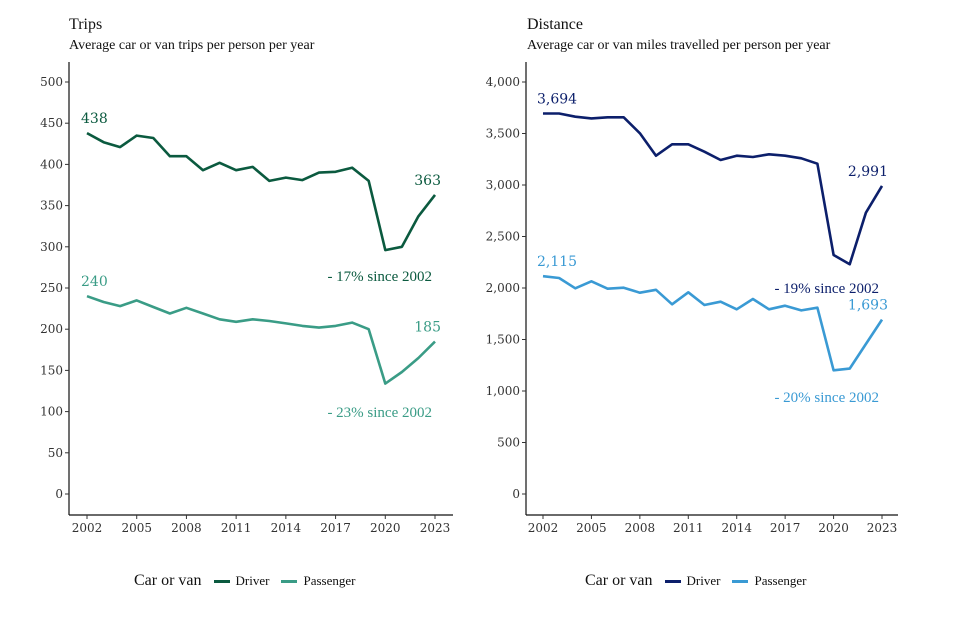 This screenshot has width=961, height=618. Describe the element at coordinates (557, 262) in the screenshot. I see `distance-passenger-start-label: 2,115` at that location.